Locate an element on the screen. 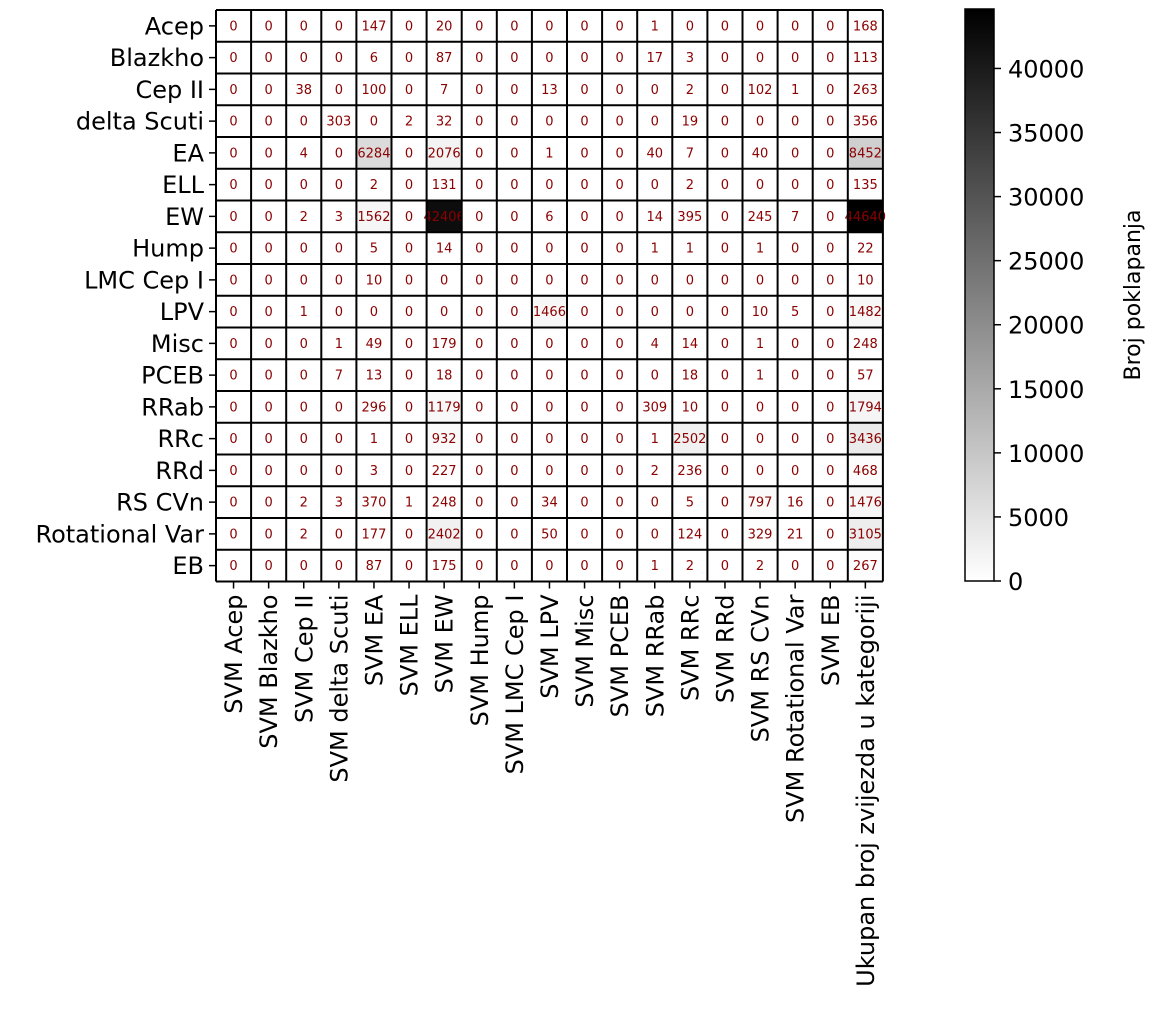 This screenshot has height=1033, width=1153. cell-value-label: 6 is located at coordinates (549, 217).